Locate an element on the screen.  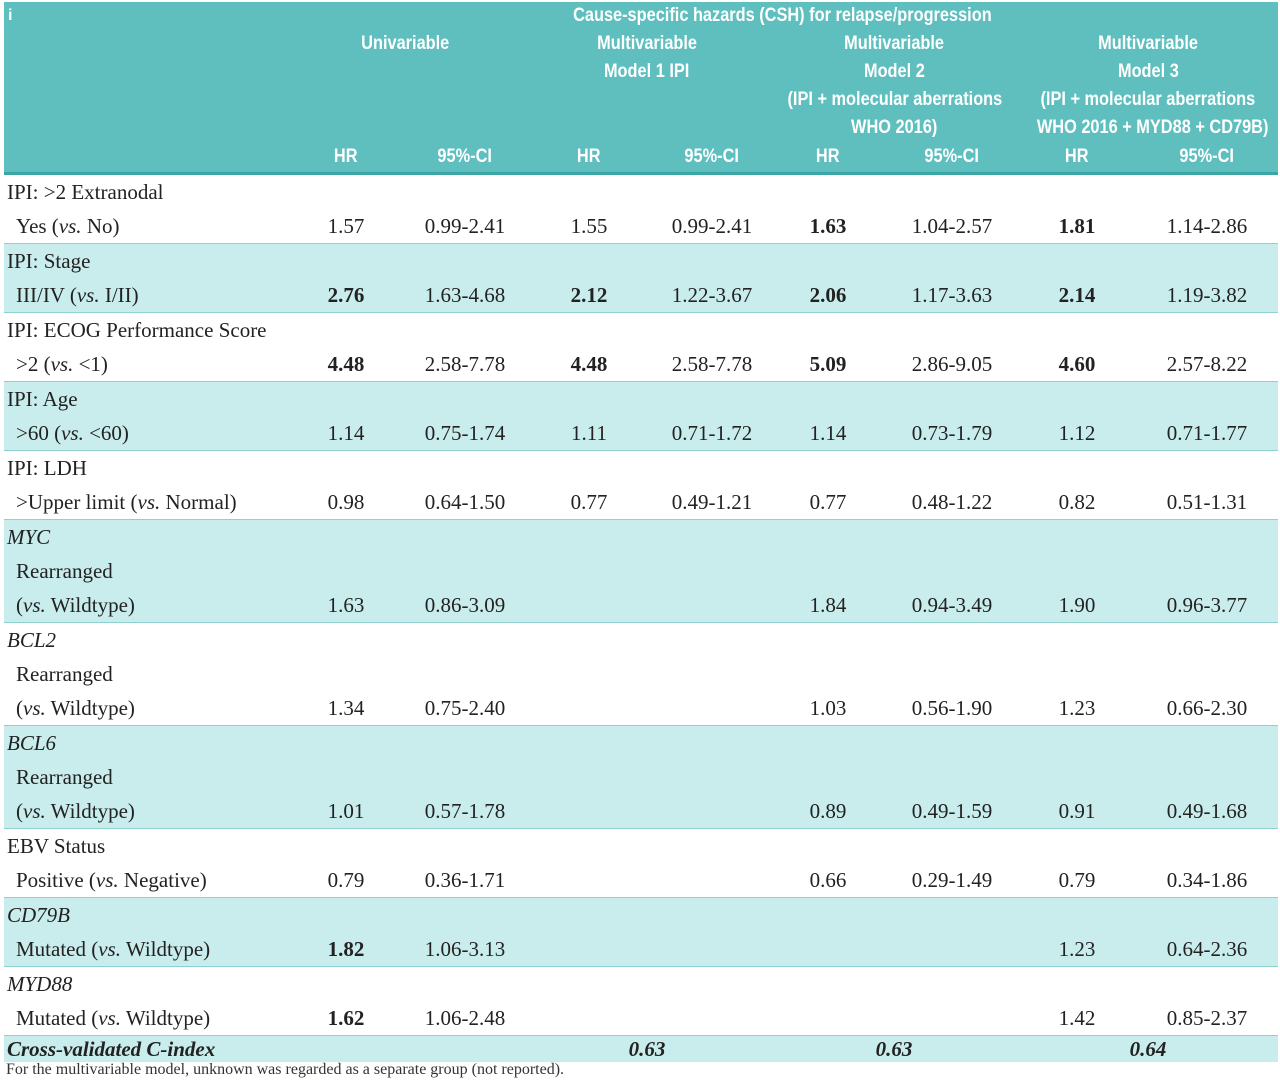
hr-value: 0.77 is located at coordinates (589, 501).